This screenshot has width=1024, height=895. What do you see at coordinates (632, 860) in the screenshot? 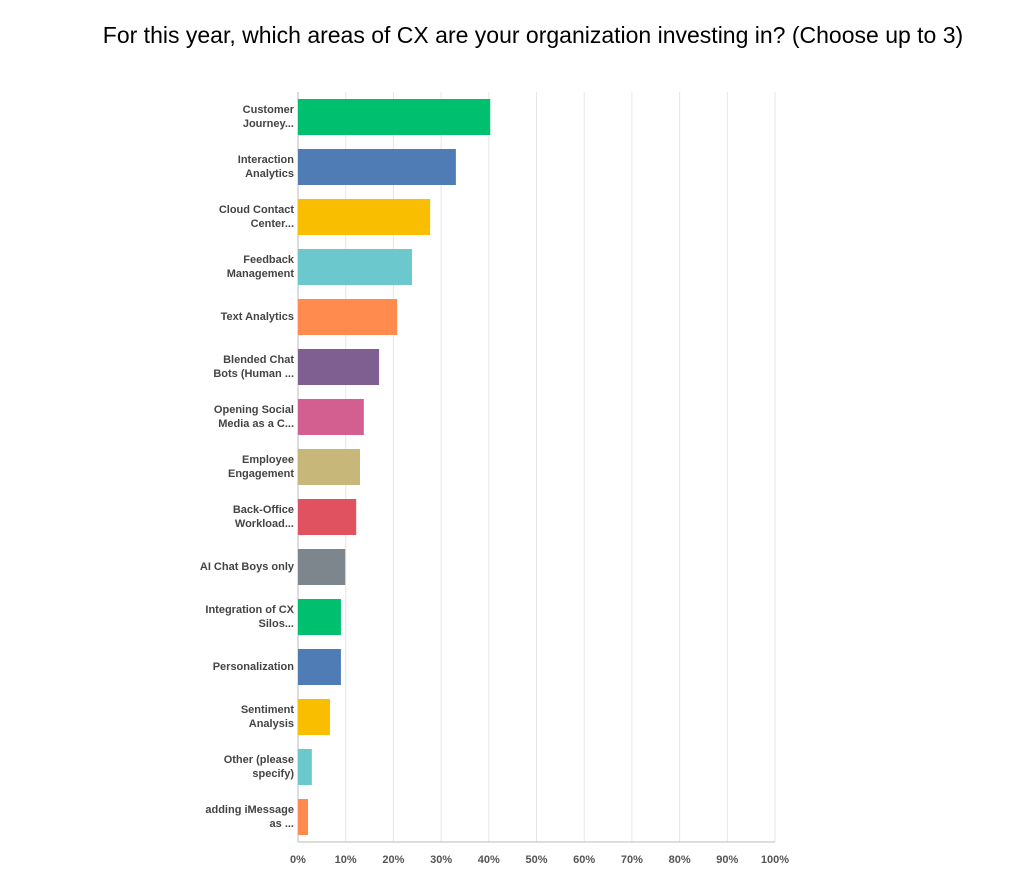
I see `x-tick-label: 70%` at bounding box center [632, 860].